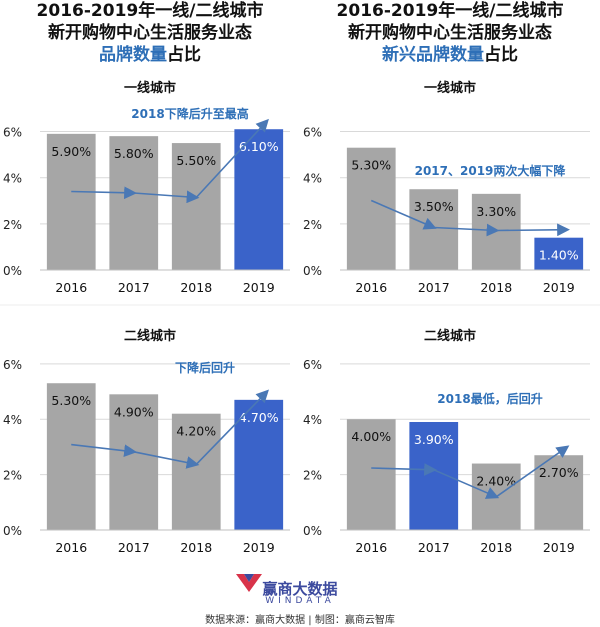 The width and height of the screenshot is (600, 627). What do you see at coordinates (134, 411) in the screenshot?
I see `data-label: 4.90%` at bounding box center [134, 411].